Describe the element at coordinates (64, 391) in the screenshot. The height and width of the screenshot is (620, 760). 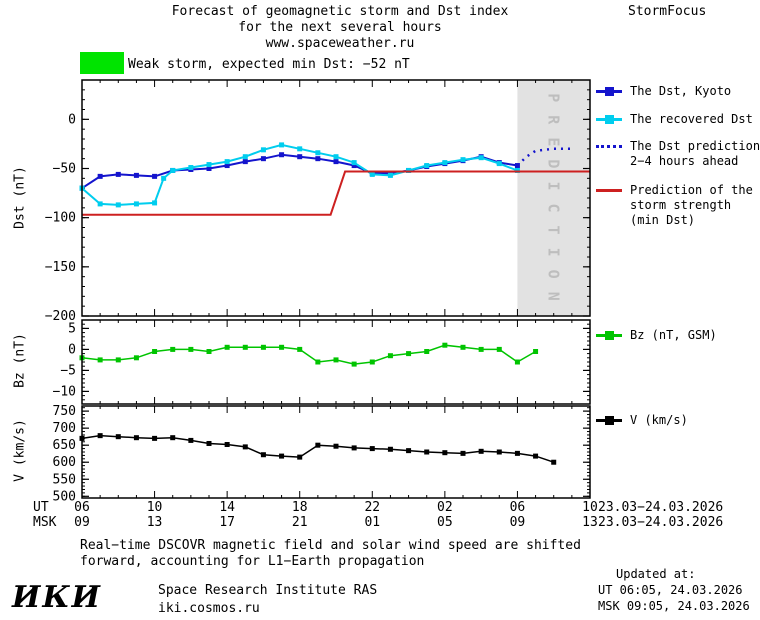
I see `svg-text: −10` at that location.